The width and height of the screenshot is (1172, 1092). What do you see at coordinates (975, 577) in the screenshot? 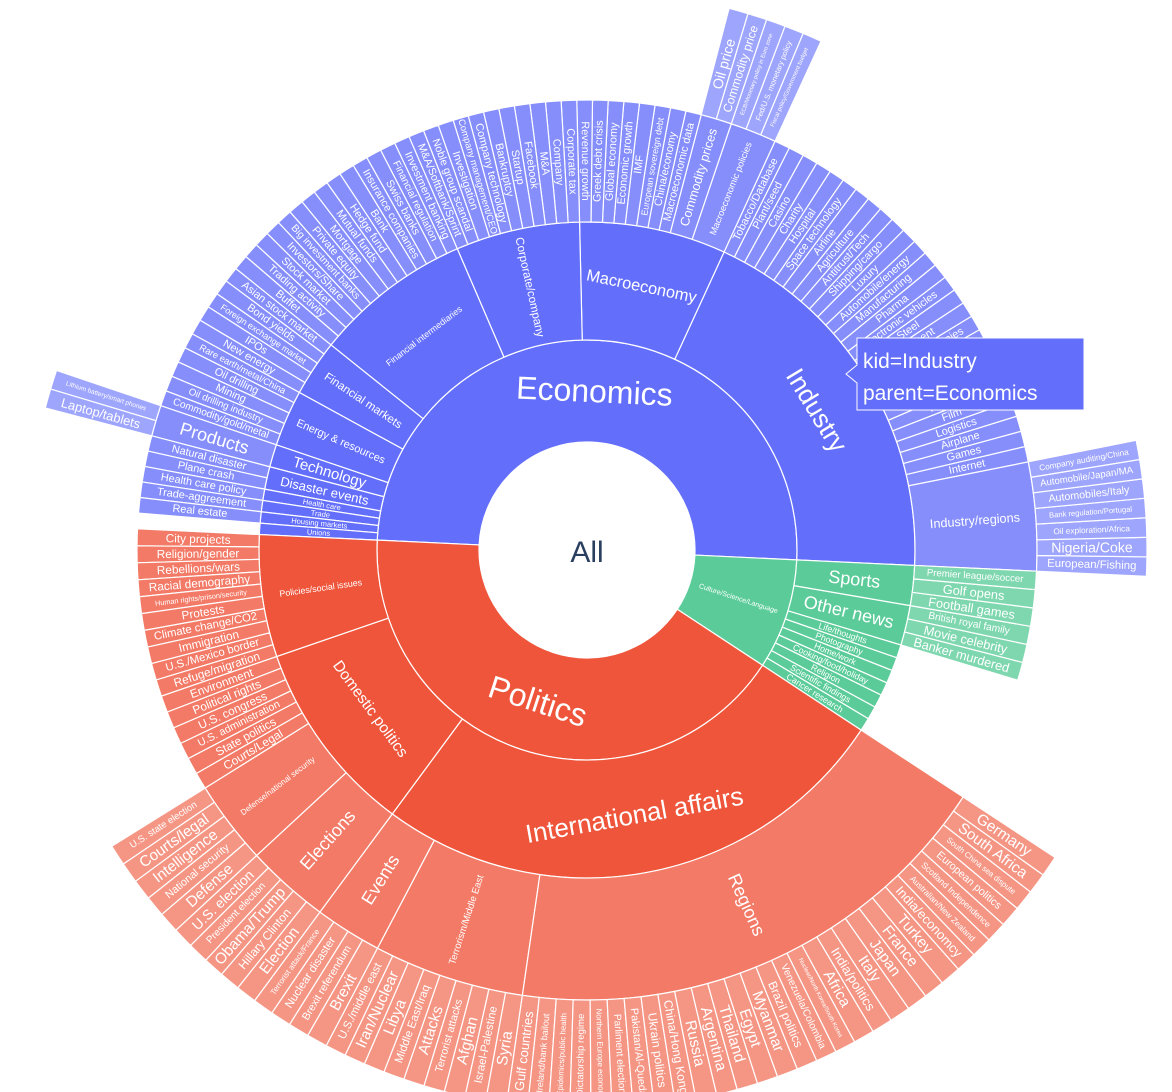
I see `sector-premier-league-soccer` at bounding box center [975, 577].